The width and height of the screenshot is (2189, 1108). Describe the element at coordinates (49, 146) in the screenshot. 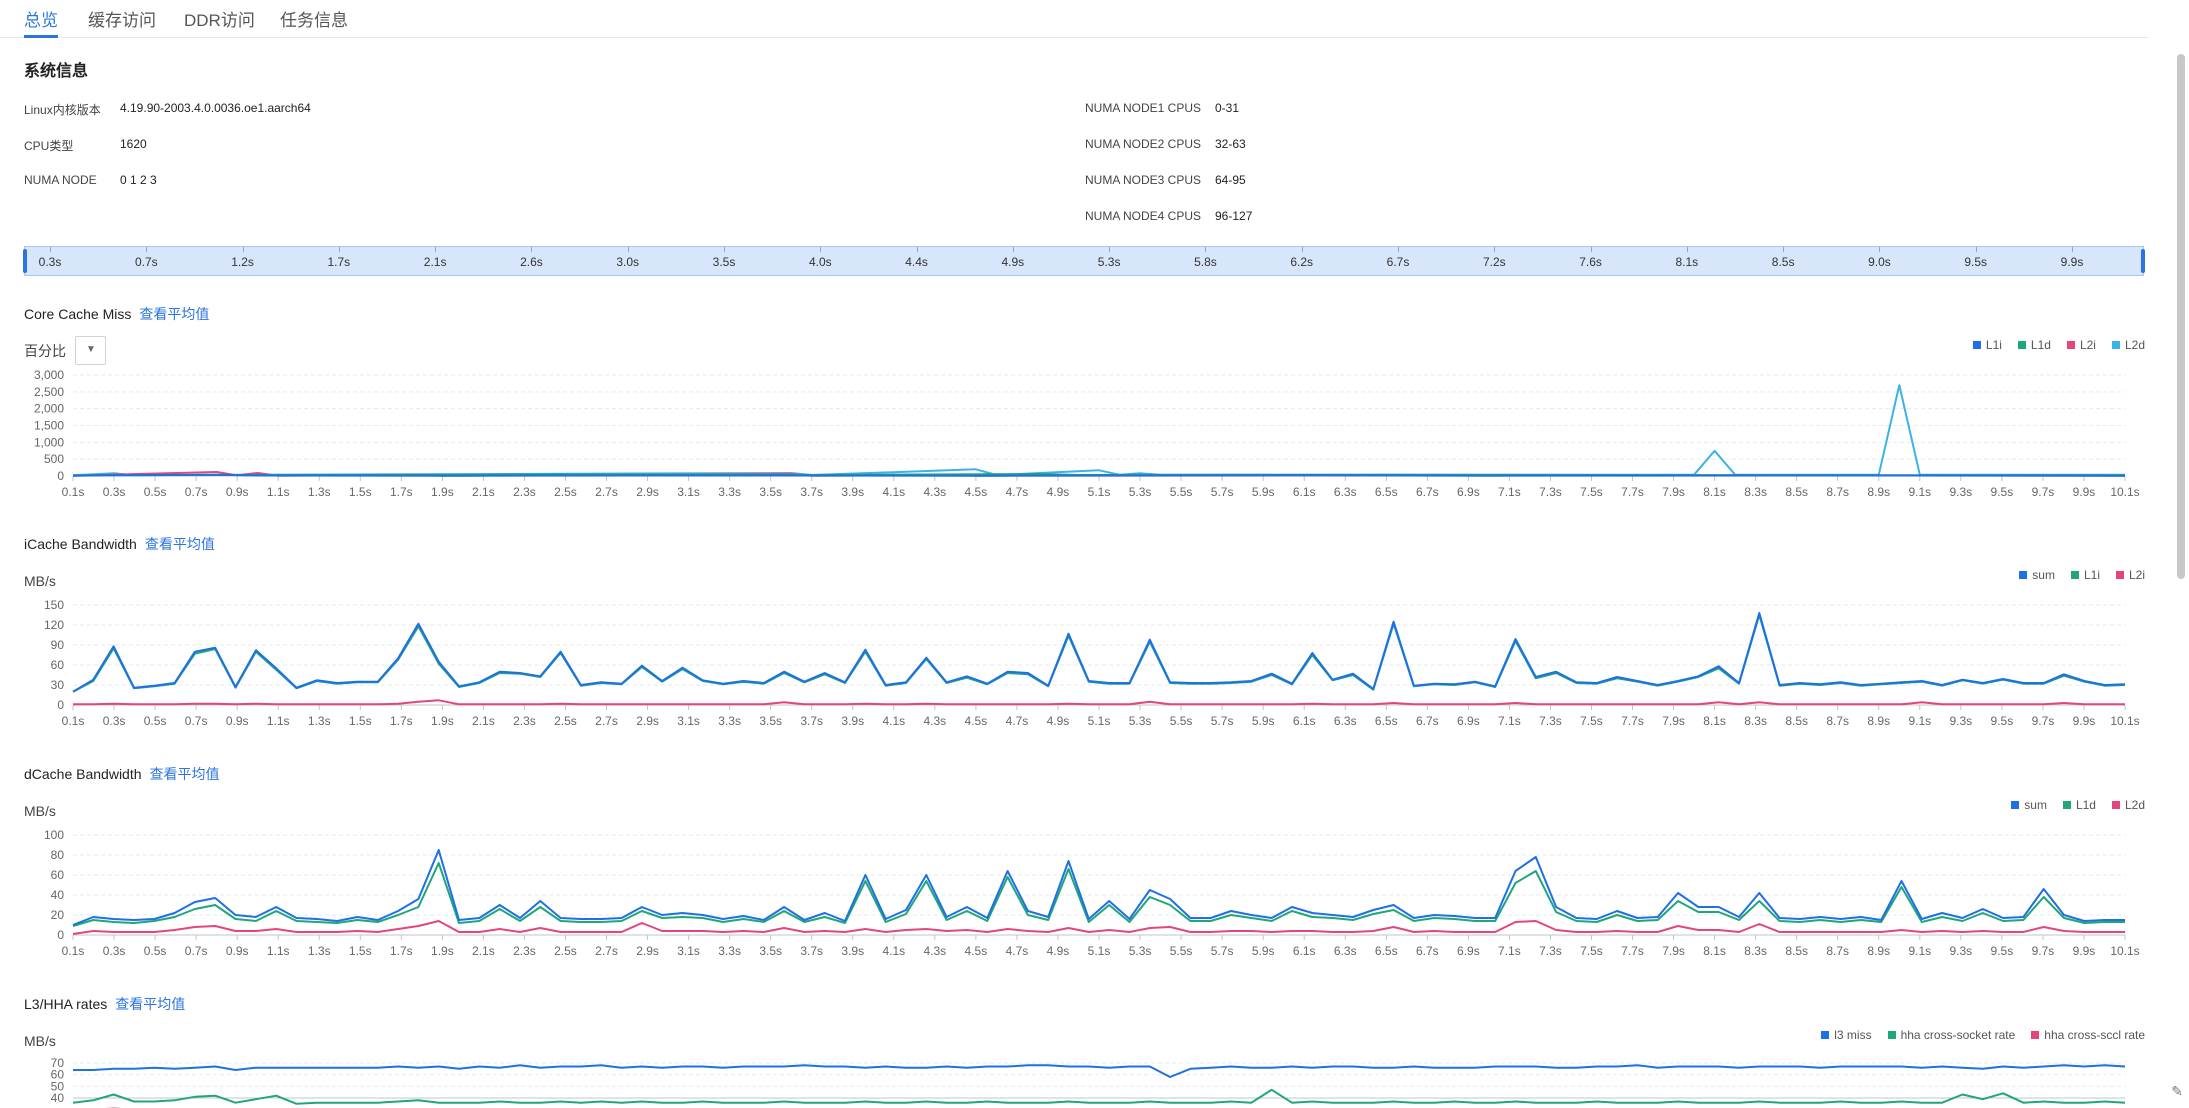

I see `info-label-cpu-type: CPU类型` at that location.